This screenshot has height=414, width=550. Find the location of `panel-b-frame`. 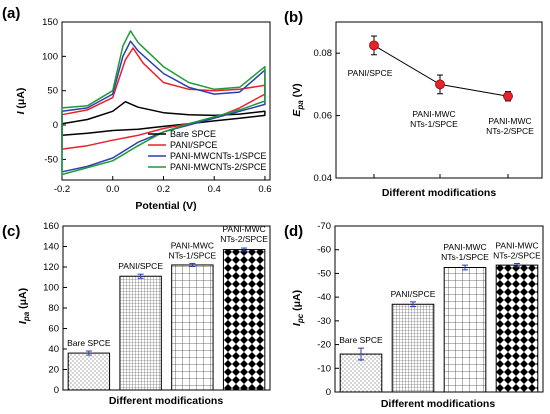

panel-b-frame is located at coordinates (439, 100).